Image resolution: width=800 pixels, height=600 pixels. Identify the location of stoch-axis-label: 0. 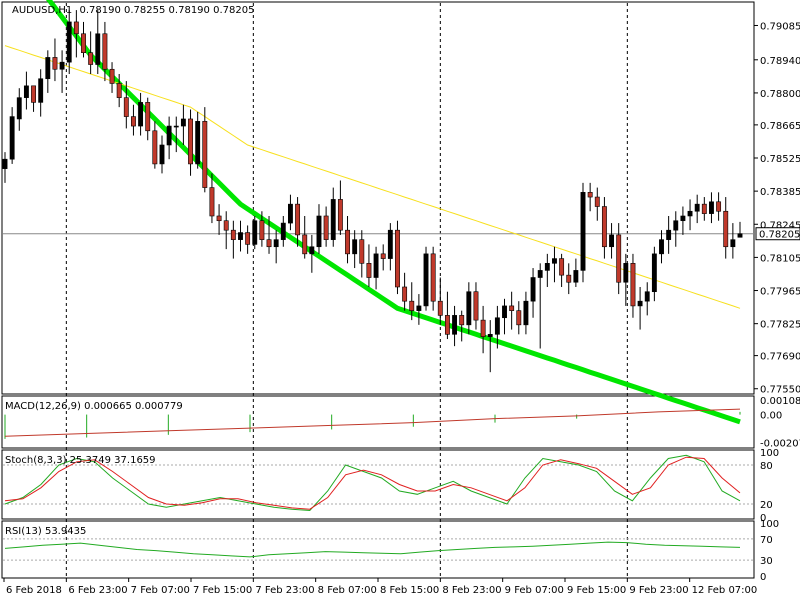
(763, 518).